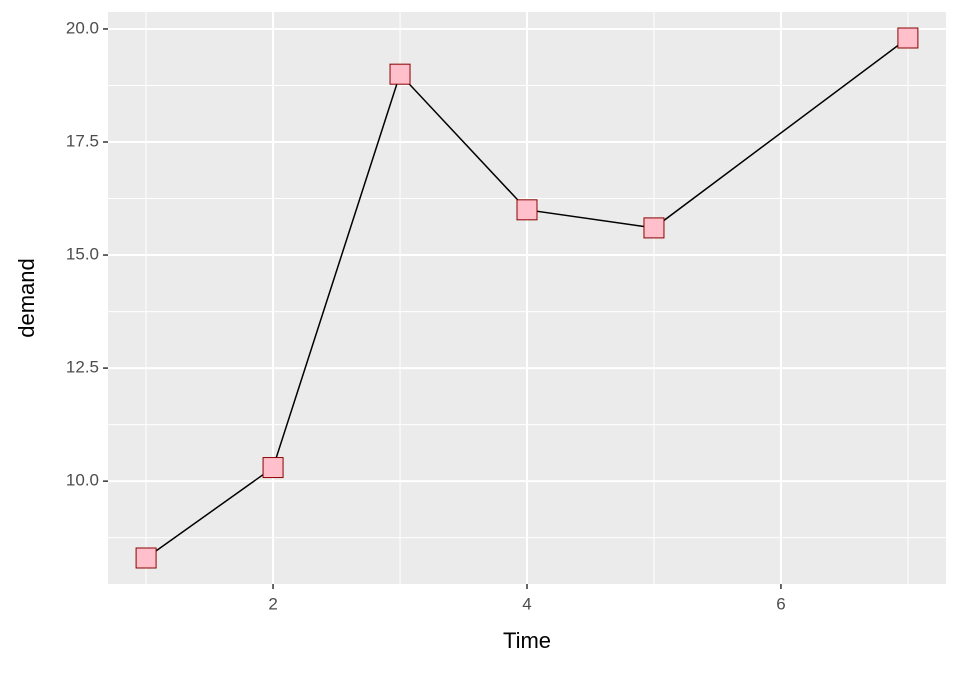  What do you see at coordinates (82, 27) in the screenshot?
I see `y-tick-label: 20.0` at bounding box center [82, 27].